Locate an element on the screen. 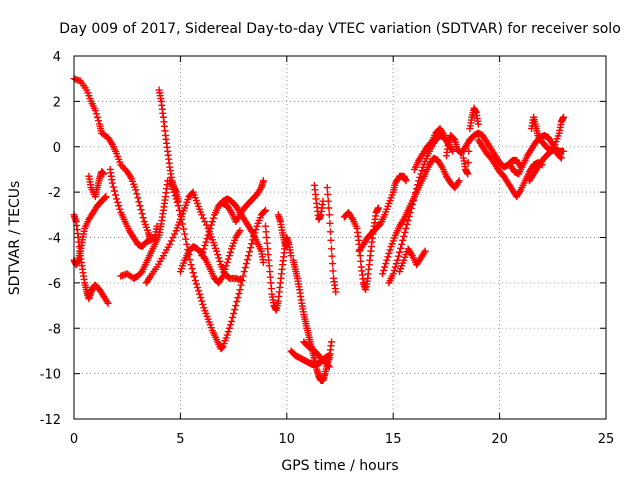 This screenshot has height=480, width=640. y-tick-label: -12 is located at coordinates (50, 420).